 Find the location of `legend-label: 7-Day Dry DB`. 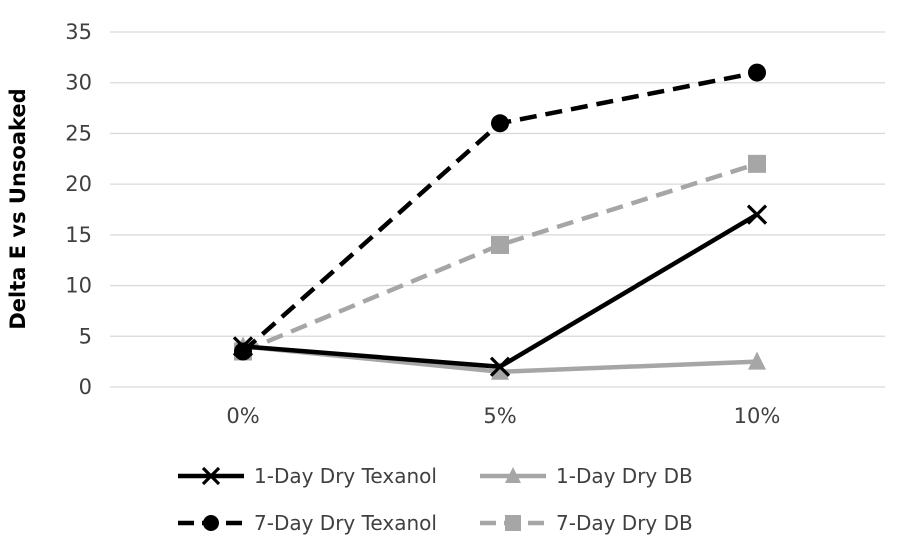

legend-label: 7-Day Dry DB is located at coordinates (624, 523).